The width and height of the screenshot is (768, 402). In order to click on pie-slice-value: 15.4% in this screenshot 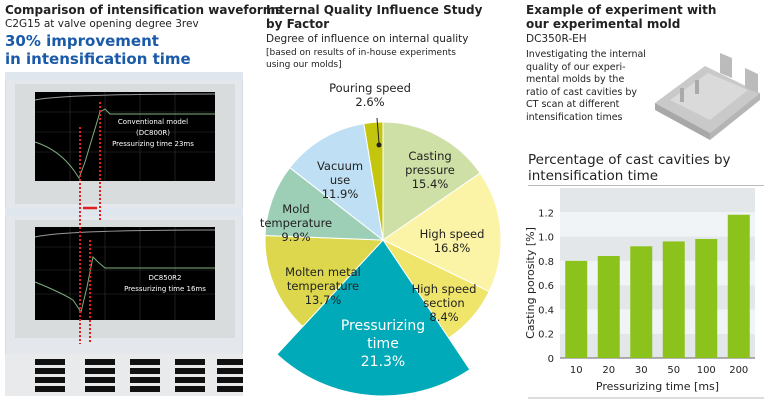, I will do `click(430, 184)`.